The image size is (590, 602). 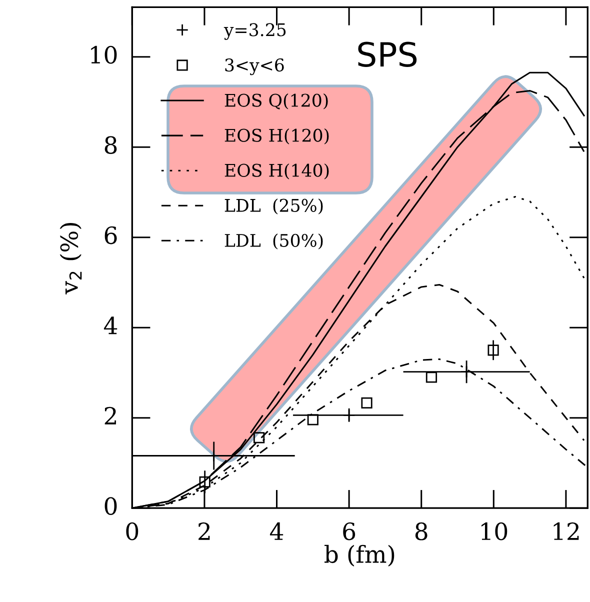 I want to click on x-tick-label: 6, so click(x=349, y=531).